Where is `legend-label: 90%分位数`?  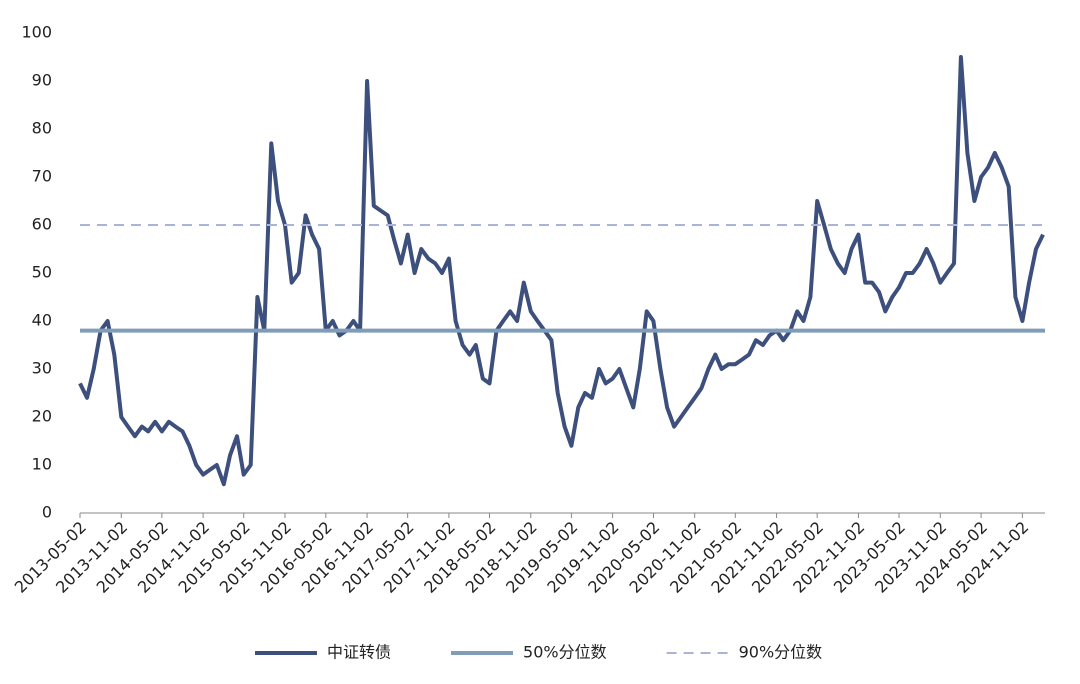 legend-label: 90%分位数 is located at coordinates (781, 652).